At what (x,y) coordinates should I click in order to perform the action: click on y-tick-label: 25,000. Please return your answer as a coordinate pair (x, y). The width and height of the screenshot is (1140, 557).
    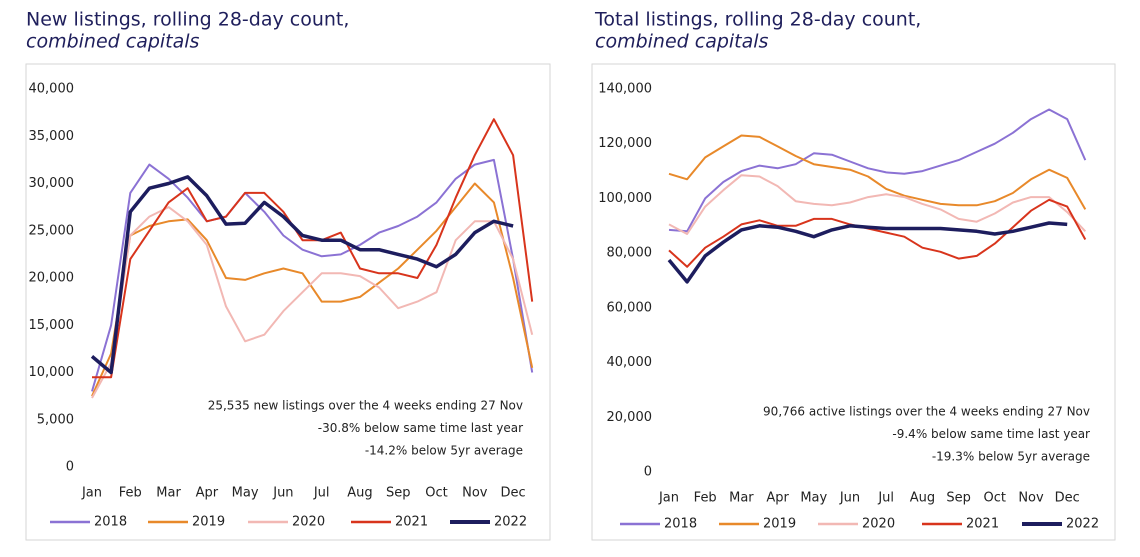
    Looking at the image, I should click on (52, 230).